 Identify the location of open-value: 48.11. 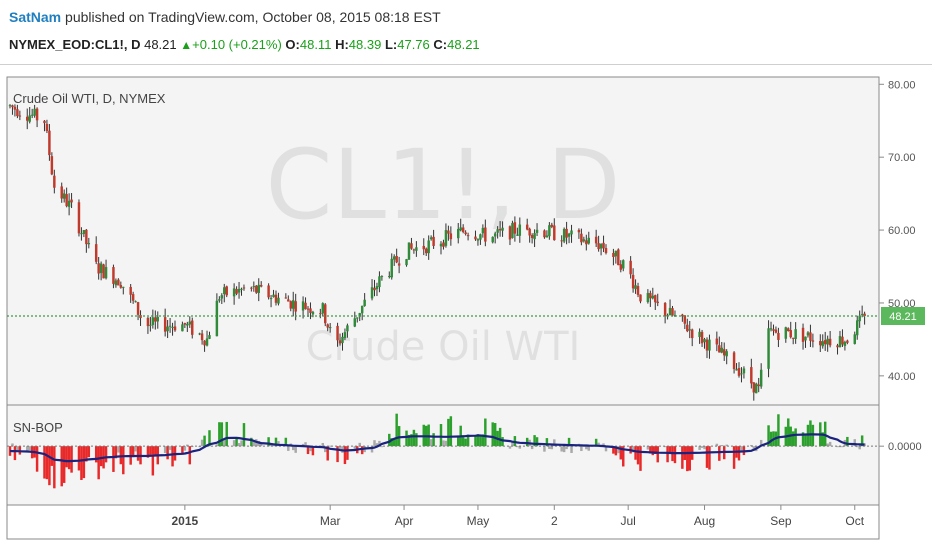
(315, 44).